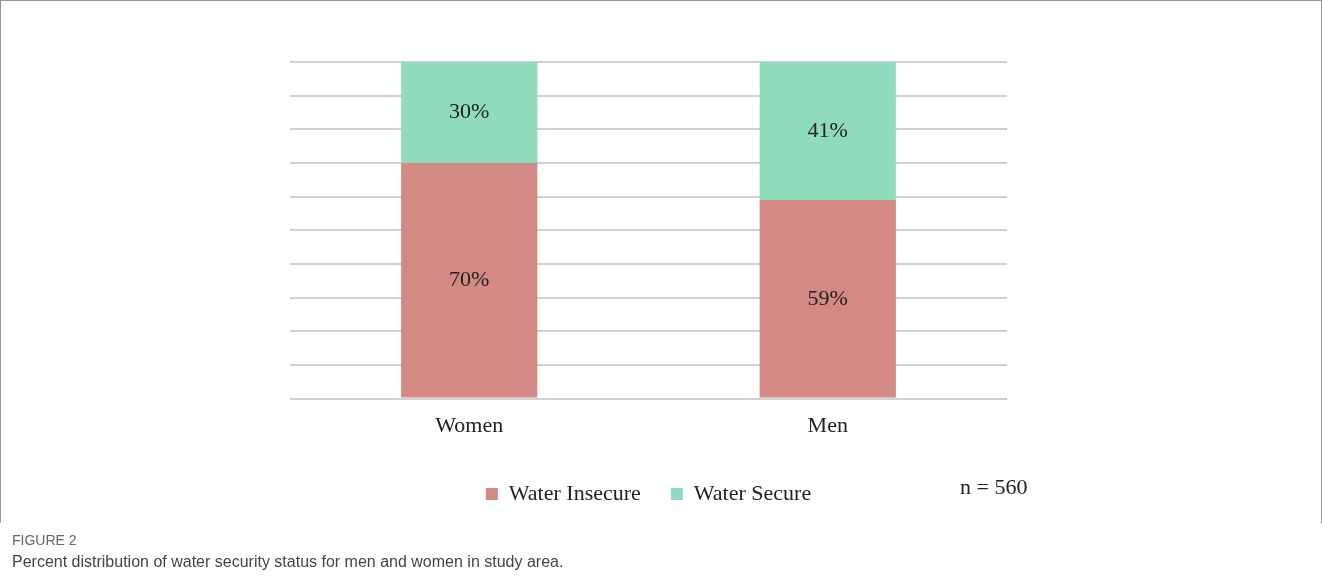 This screenshot has width=1322, height=581. Describe the element at coordinates (752, 492) in the screenshot. I see `legend-label: Water Secure` at that location.